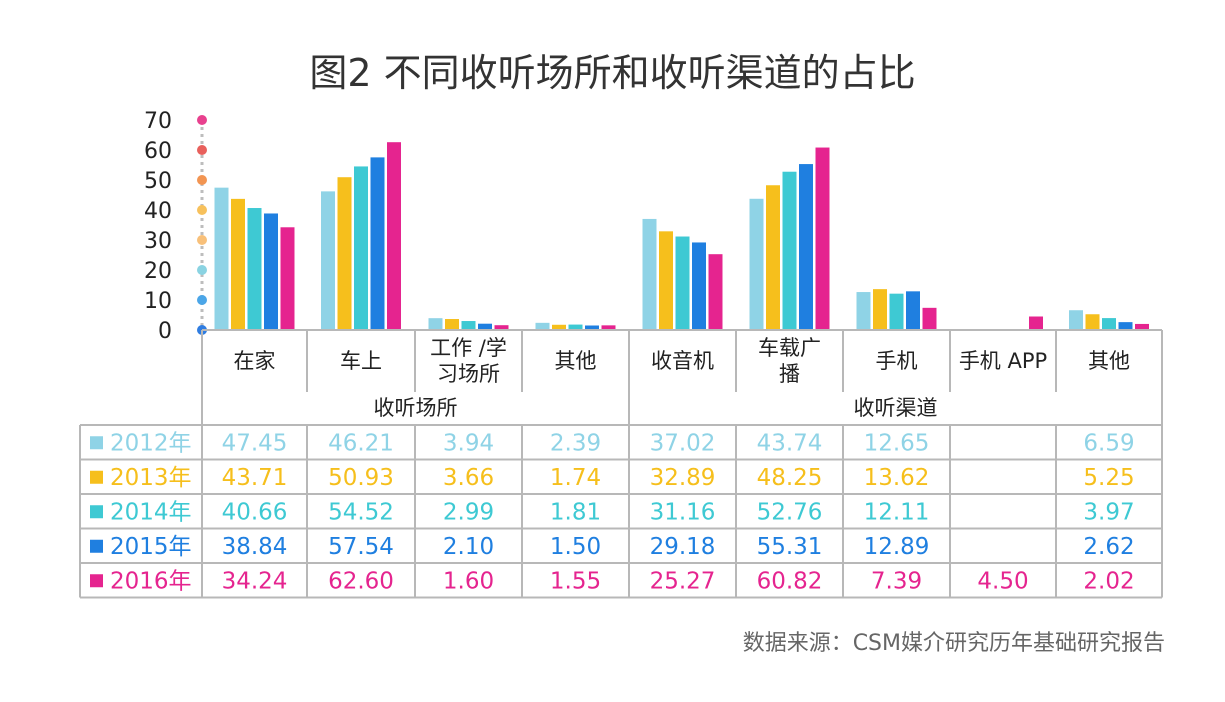  What do you see at coordinates (1108, 581) in the screenshot?
I see `data-label: 2.02` at bounding box center [1108, 581].